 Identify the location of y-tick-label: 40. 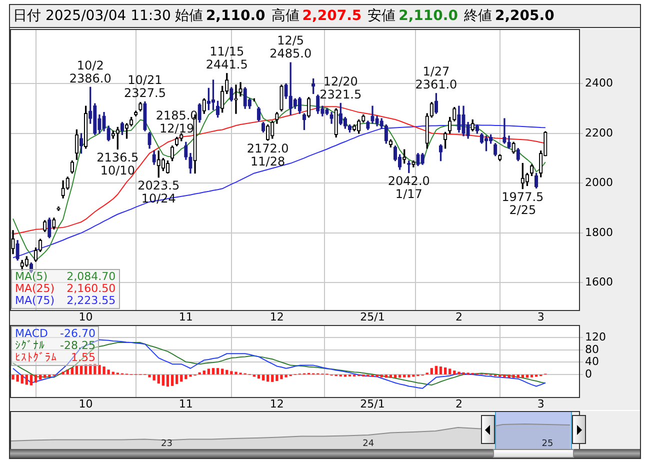
(592, 361).